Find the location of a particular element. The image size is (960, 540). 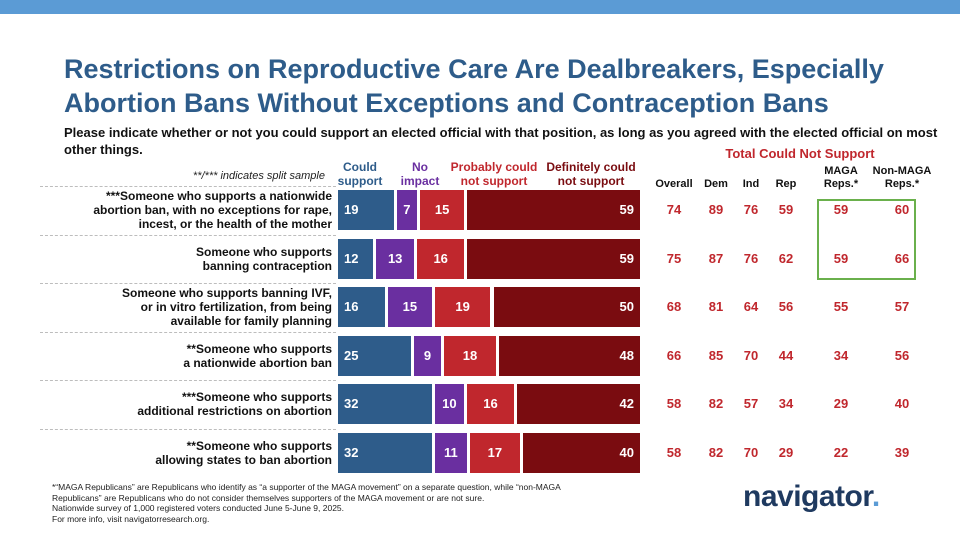

bar-value-label: 17 is located at coordinates (495, 452).